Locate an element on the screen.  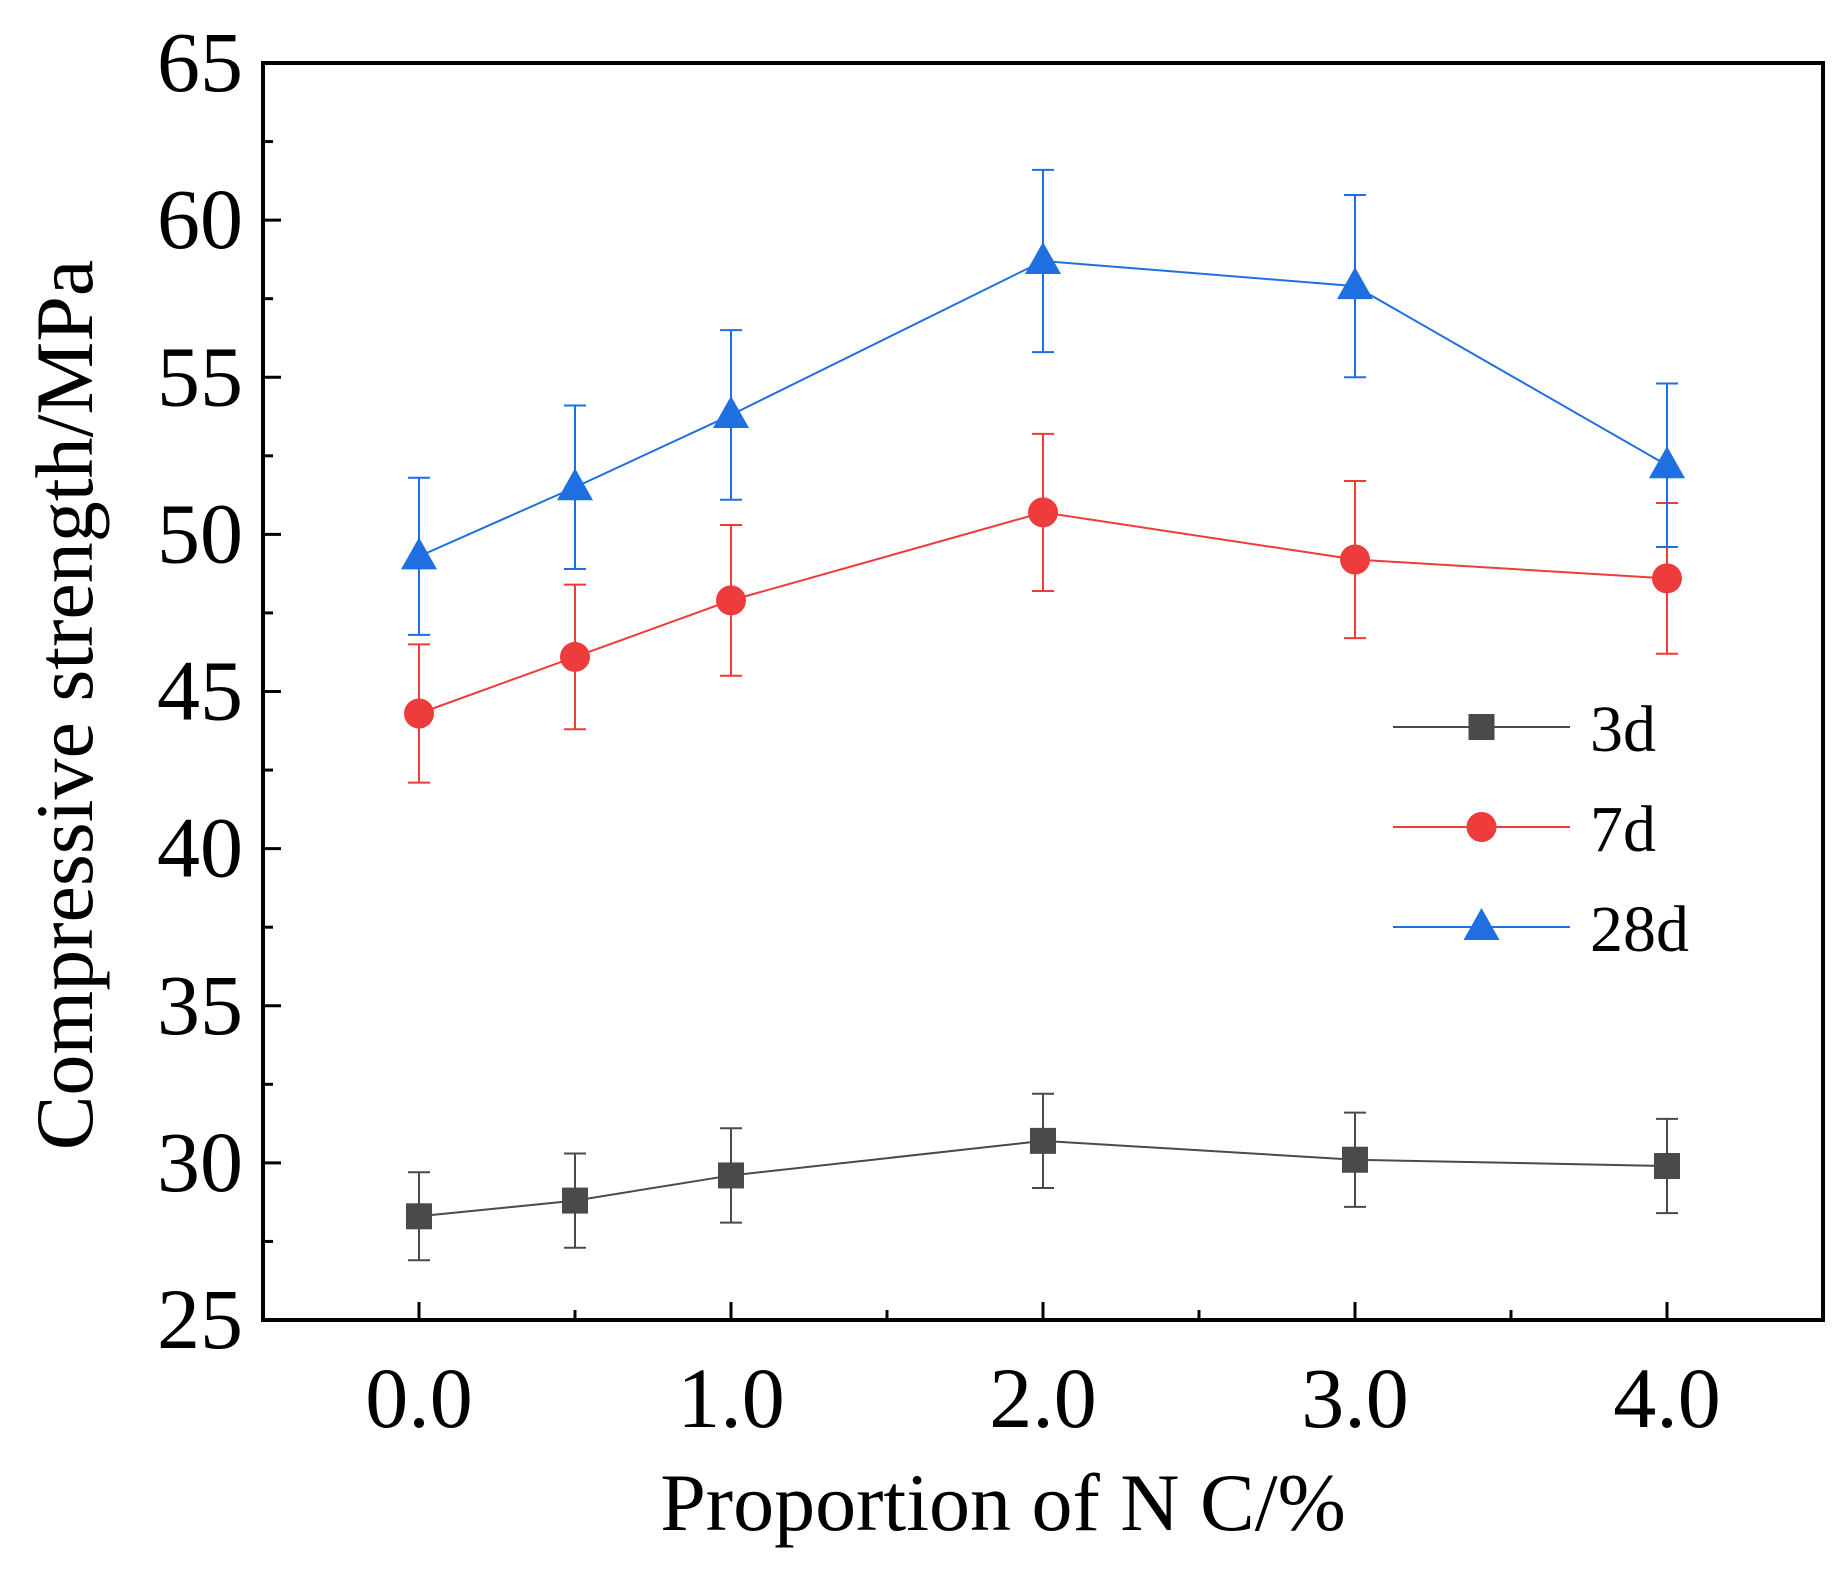
y-tick-label: 65 is located at coordinates (200, 62).